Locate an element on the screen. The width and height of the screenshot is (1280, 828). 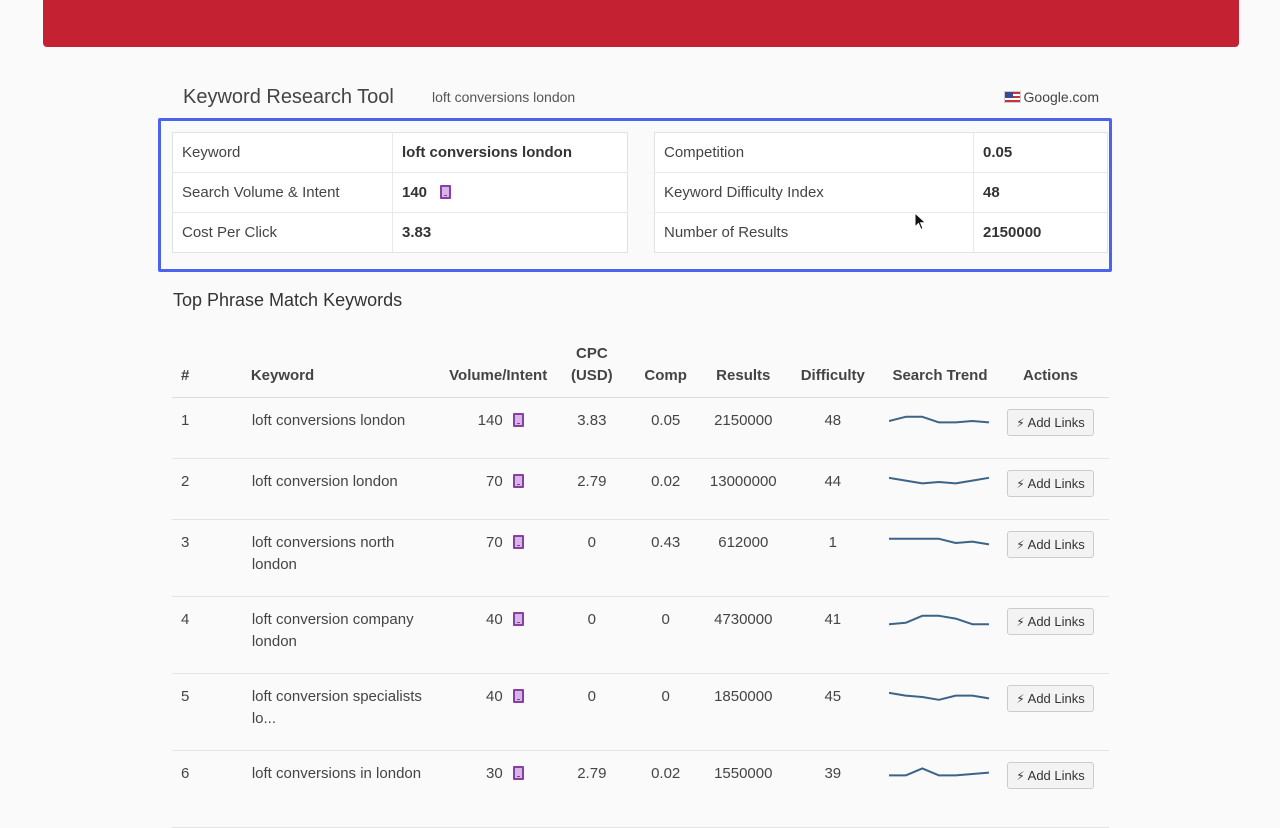
row-difficulty: 39 is located at coordinates (832, 789).